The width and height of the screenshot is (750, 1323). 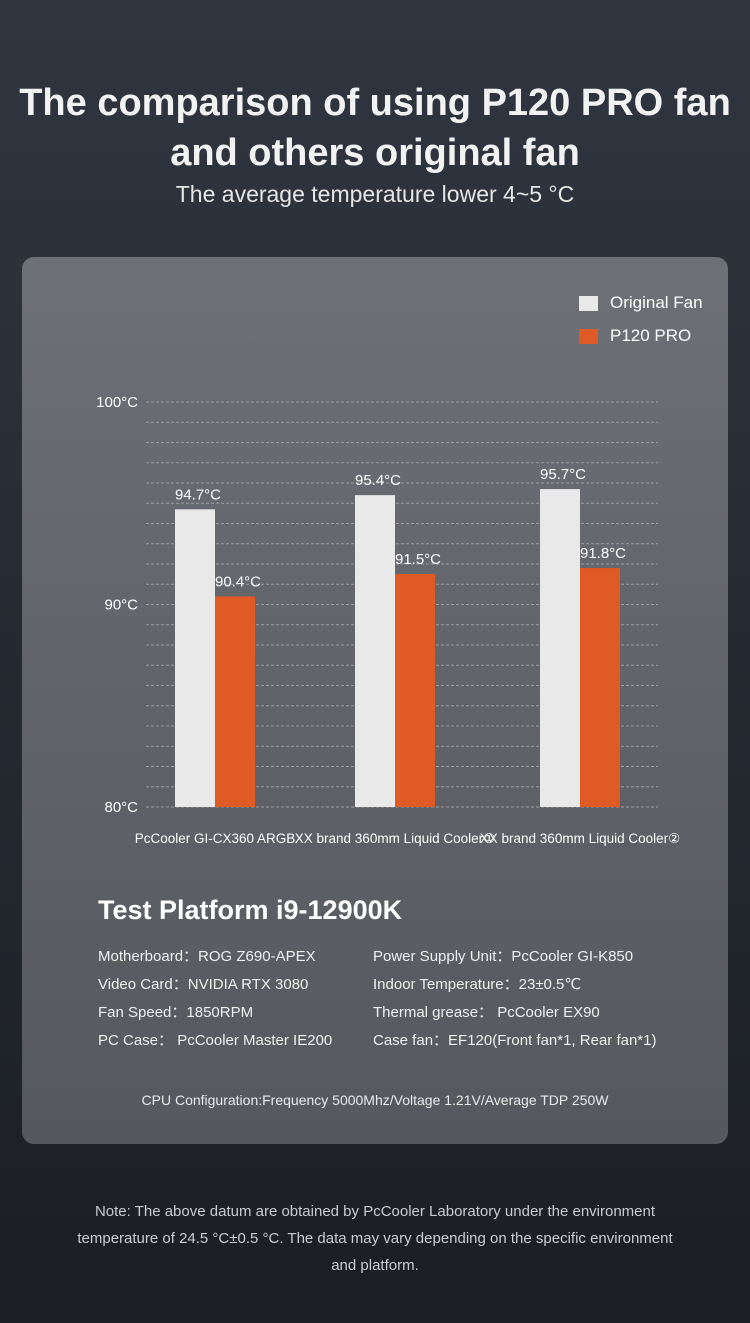 I want to click on spec-fan-speed: Fan Speed：1850RPM, so click(x=176, y=1012).